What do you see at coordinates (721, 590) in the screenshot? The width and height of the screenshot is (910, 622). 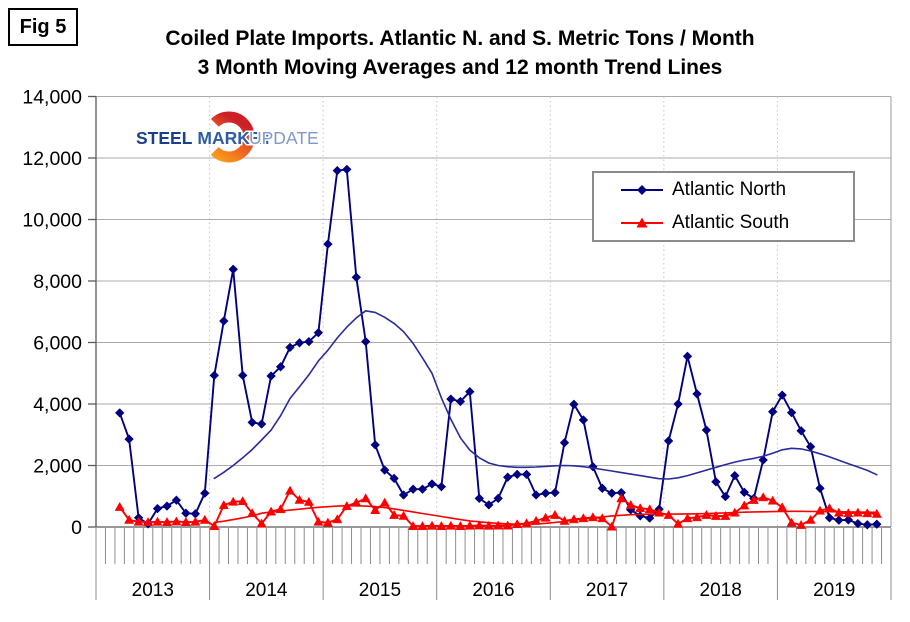 I see `x-axis-year-label: 2018` at bounding box center [721, 590].